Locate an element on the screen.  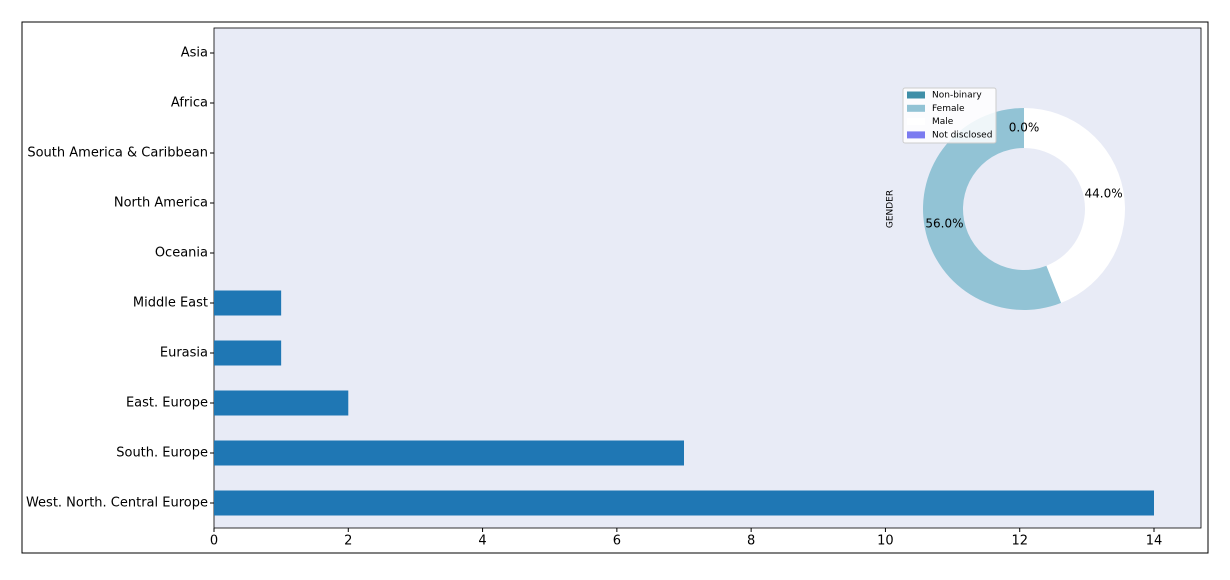
pie-value-label: 0.0% is located at coordinates (1024, 128).